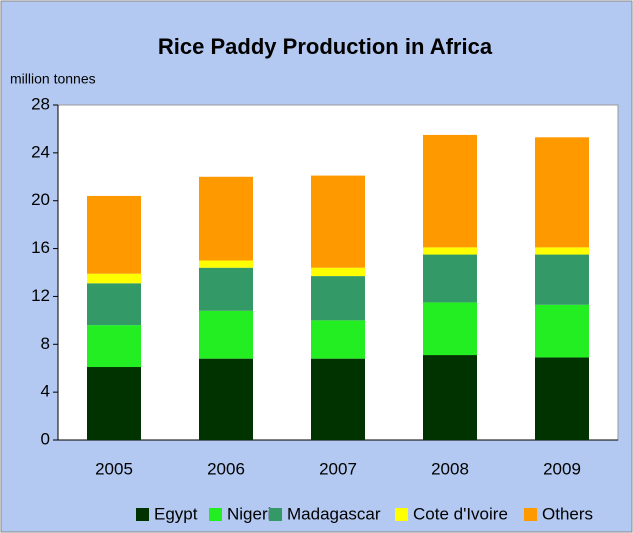 The height and width of the screenshot is (533, 633). I want to click on y-axis-label: million tonnes, so click(53, 79).